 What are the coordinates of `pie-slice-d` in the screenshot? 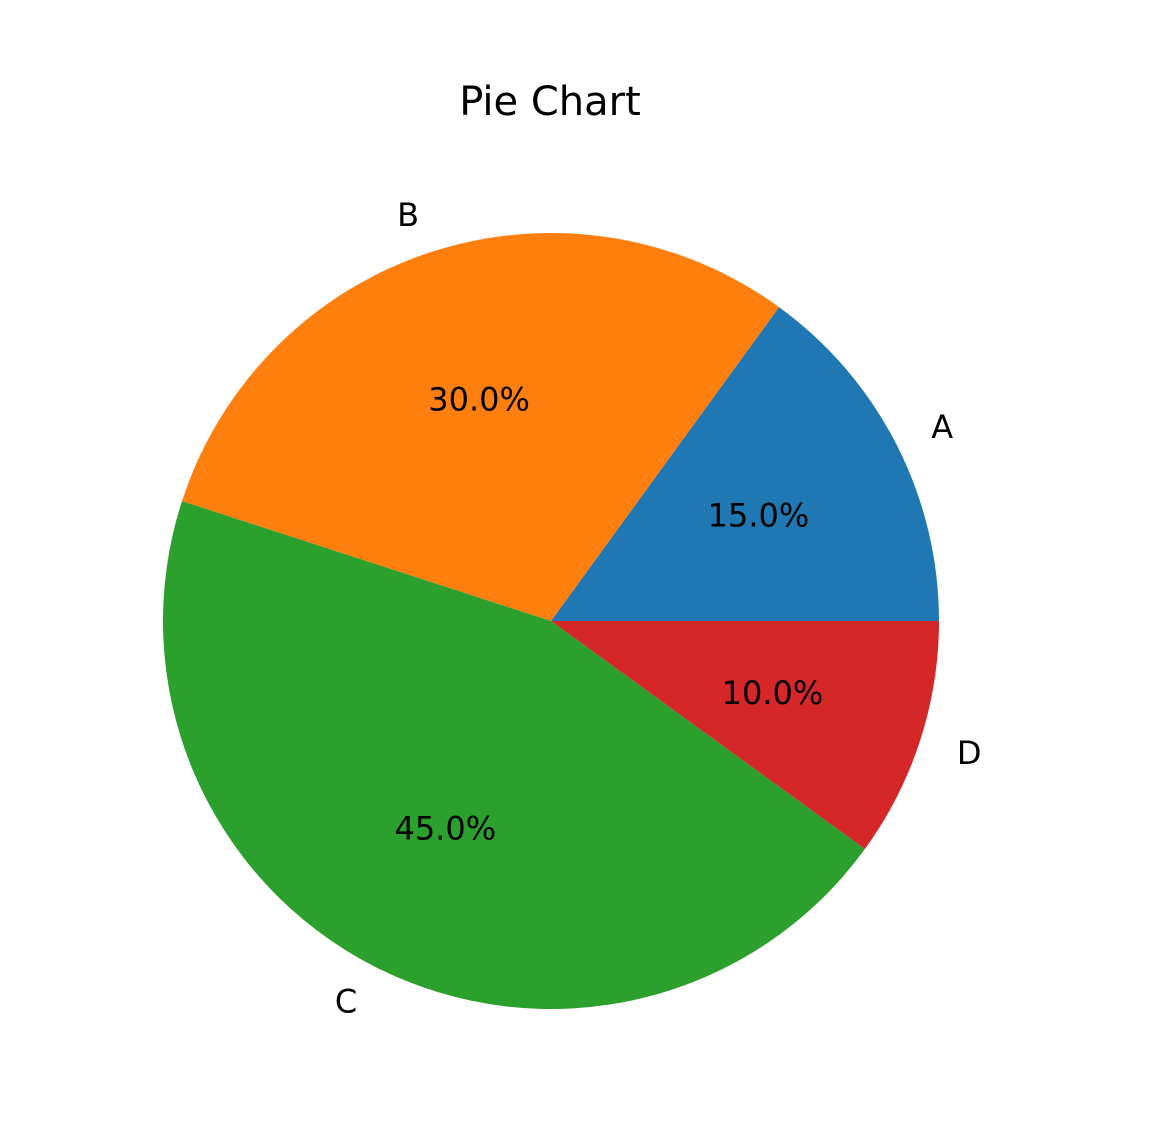 It's located at (745, 735).